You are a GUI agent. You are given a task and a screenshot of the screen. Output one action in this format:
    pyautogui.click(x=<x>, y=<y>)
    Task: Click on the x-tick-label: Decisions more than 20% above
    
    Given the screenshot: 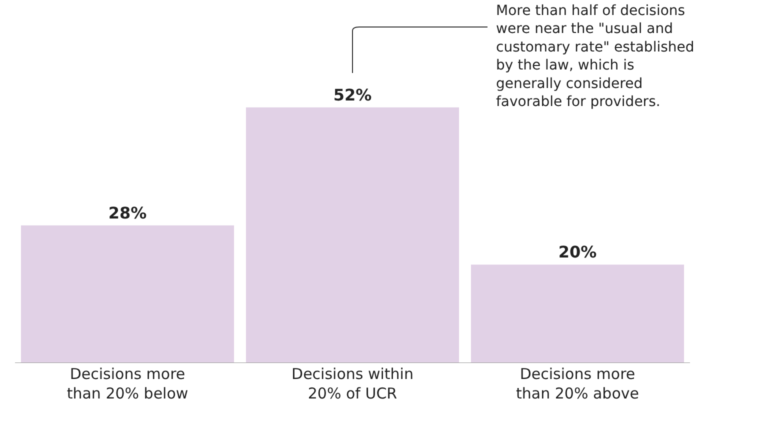 What is the action you would take?
    pyautogui.click(x=577, y=383)
    